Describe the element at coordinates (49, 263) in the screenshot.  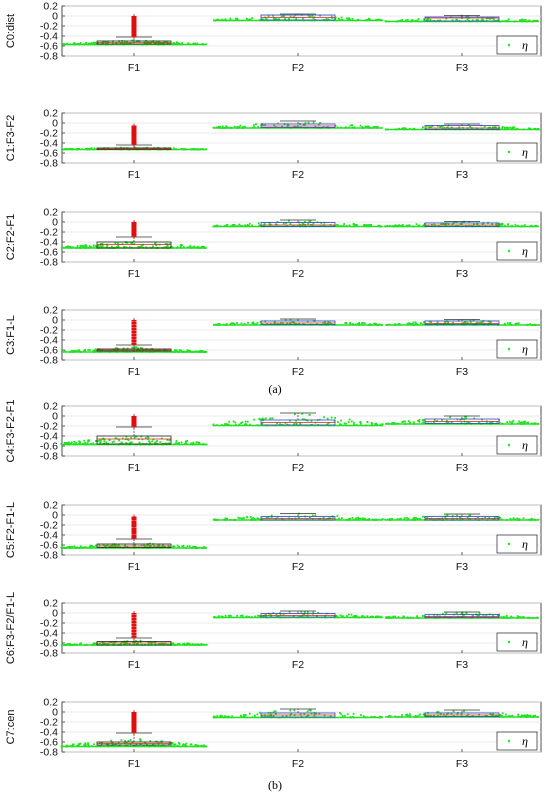
I see `y-tick-label: -0.8` at that location.